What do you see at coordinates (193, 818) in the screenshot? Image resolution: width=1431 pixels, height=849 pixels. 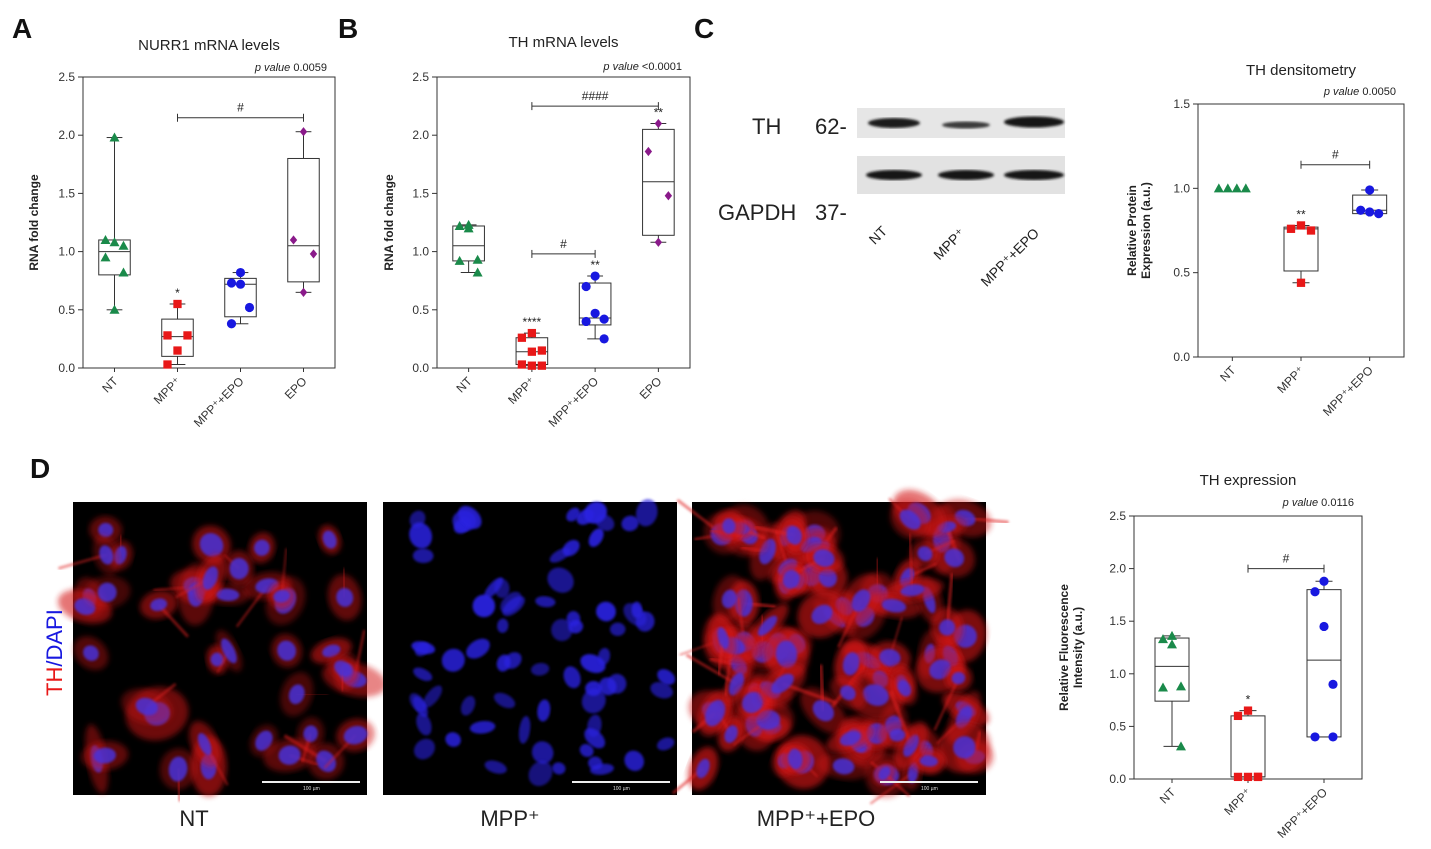 I see `micrograph-label-nt: NT` at bounding box center [193, 818].